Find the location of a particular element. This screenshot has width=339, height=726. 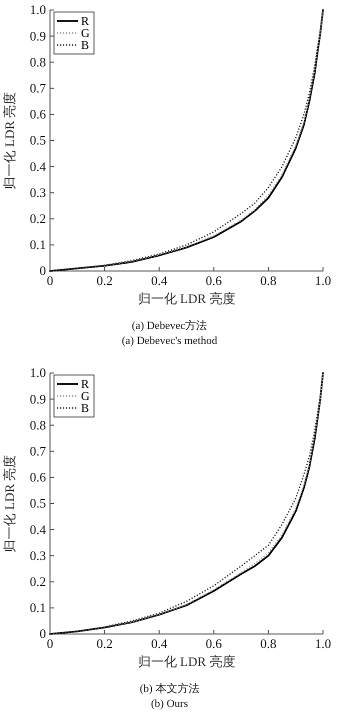

text: (b) Ours is located at coordinates (169, 704).